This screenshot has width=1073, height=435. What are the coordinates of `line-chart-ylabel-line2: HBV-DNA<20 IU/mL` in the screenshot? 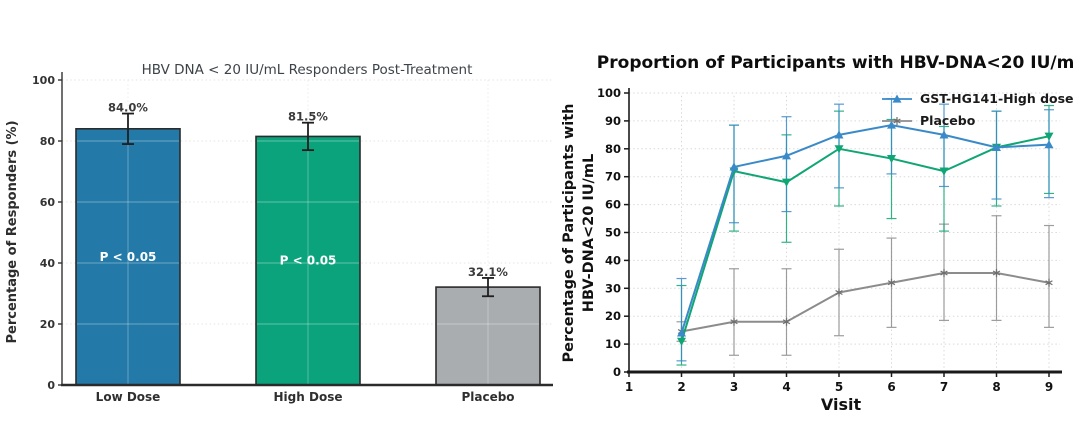 It's located at (589, 233).